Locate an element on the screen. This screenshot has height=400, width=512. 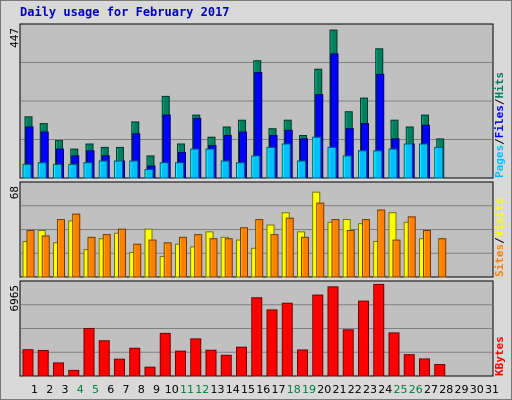
x-tick-label: 17 is located at coordinates (279, 389).